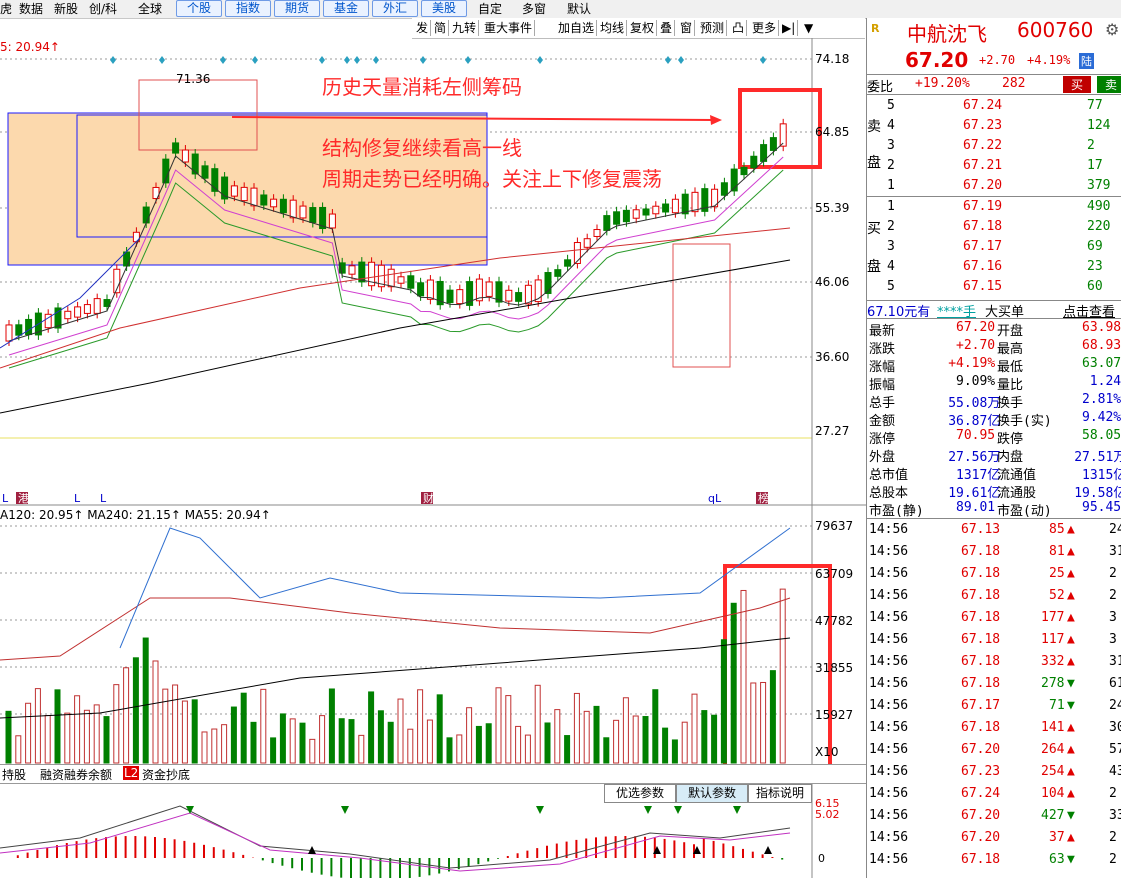 Image resolution: width=1121 pixels, height=878 pixels. Describe the element at coordinates (385, 498) in the screenshot. I see `event-marks: L 港 L L 财 qL 榜` at that location.